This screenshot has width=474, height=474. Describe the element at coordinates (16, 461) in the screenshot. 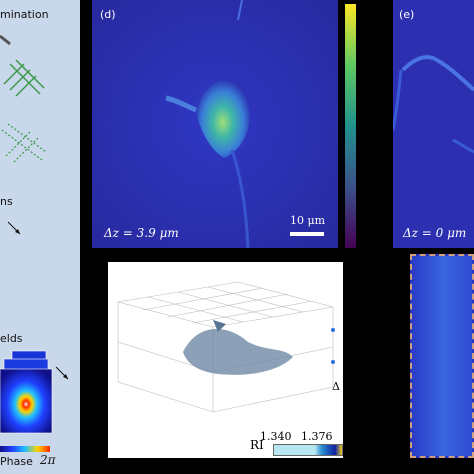

I see `phase-label: Phase` at that location.